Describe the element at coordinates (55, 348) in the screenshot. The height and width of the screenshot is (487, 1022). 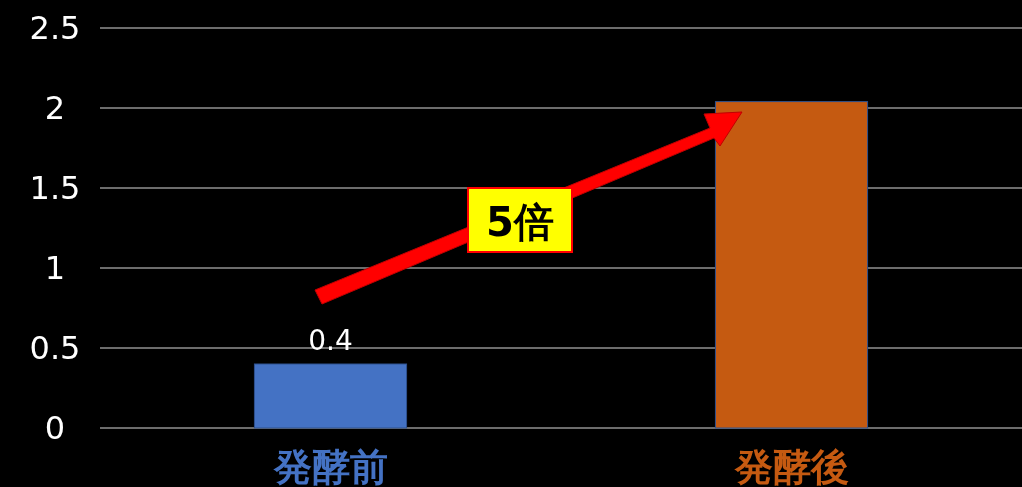
I see `y-tick-label: 0.5` at that location.